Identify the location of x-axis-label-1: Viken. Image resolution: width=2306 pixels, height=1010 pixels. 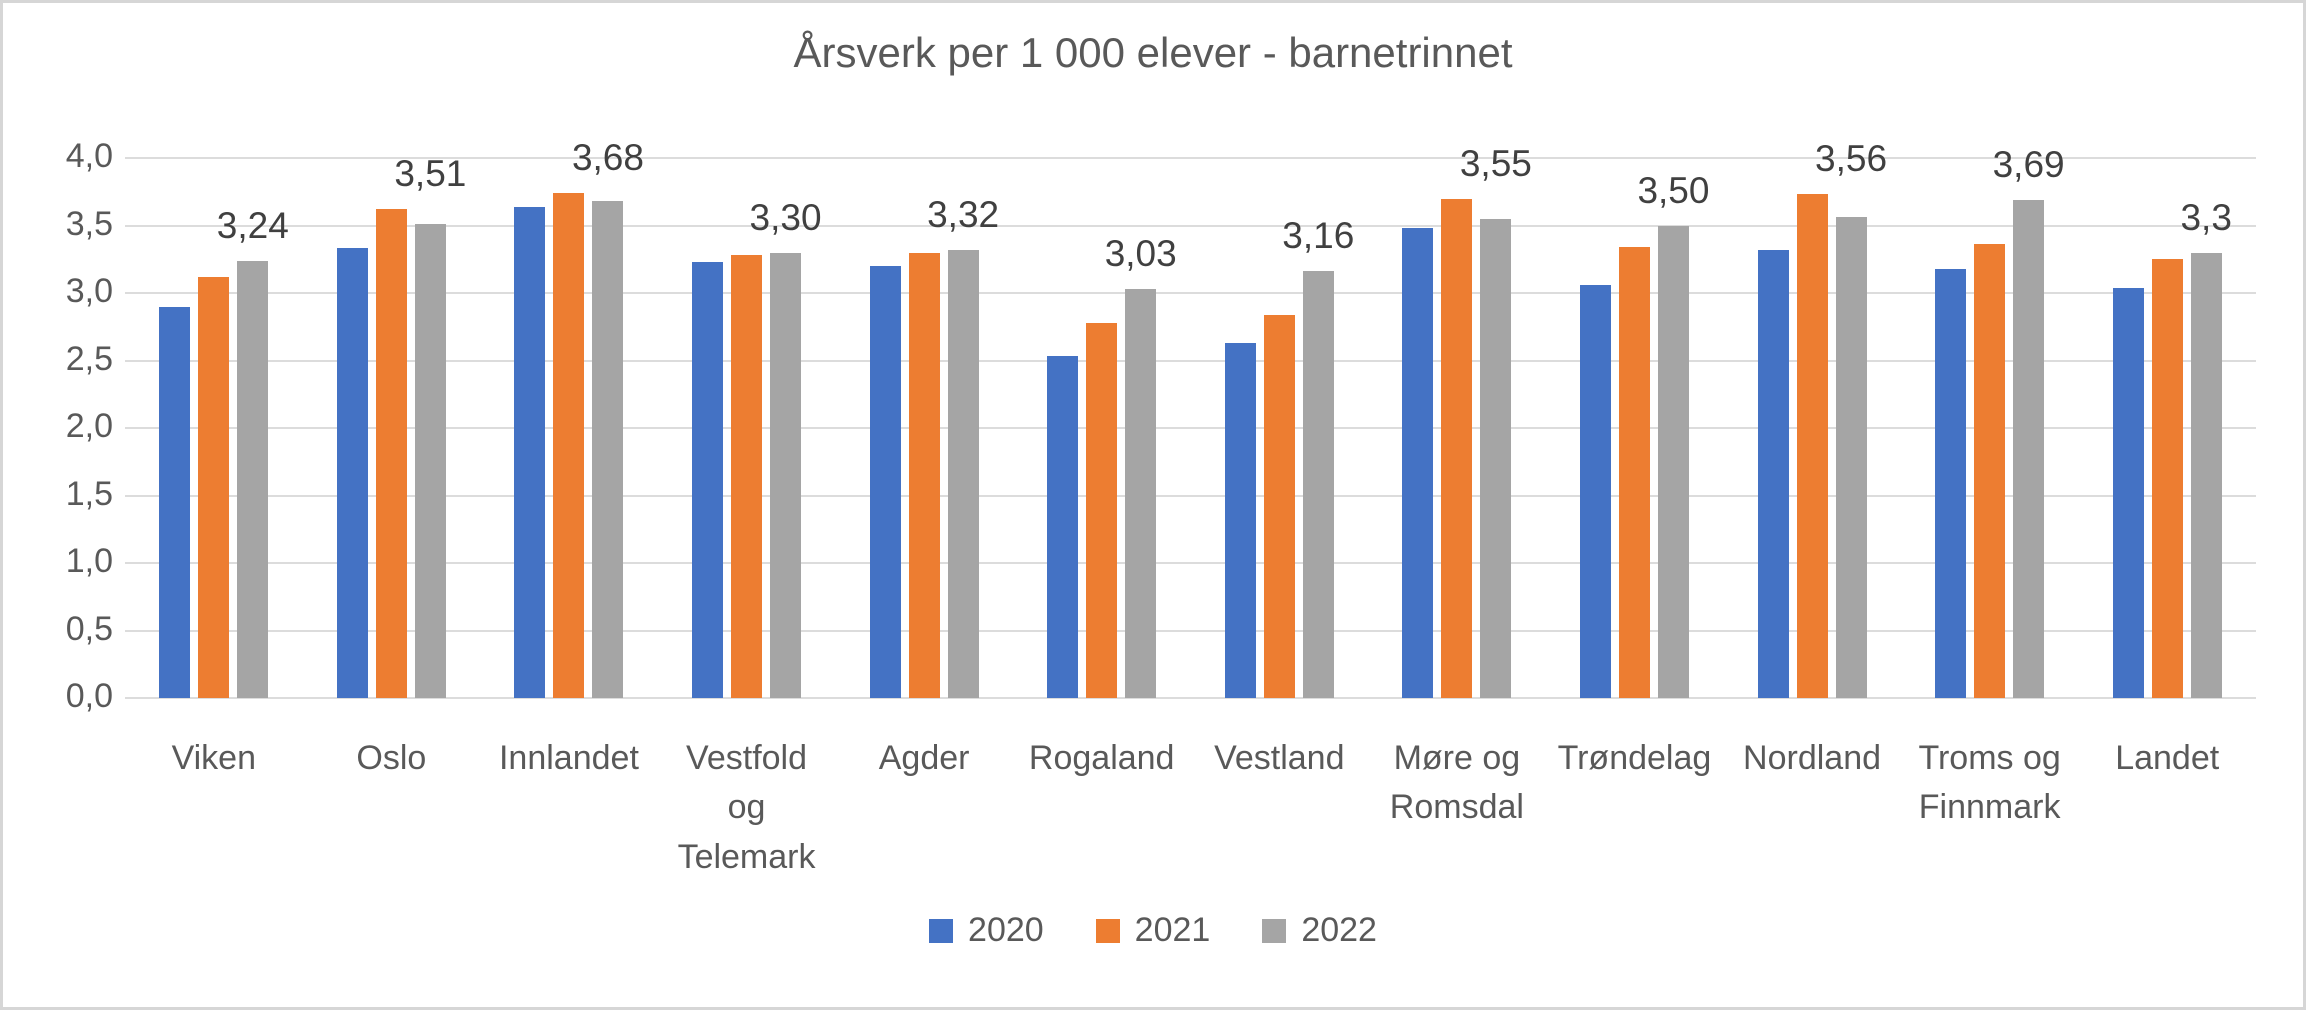
(213, 758).